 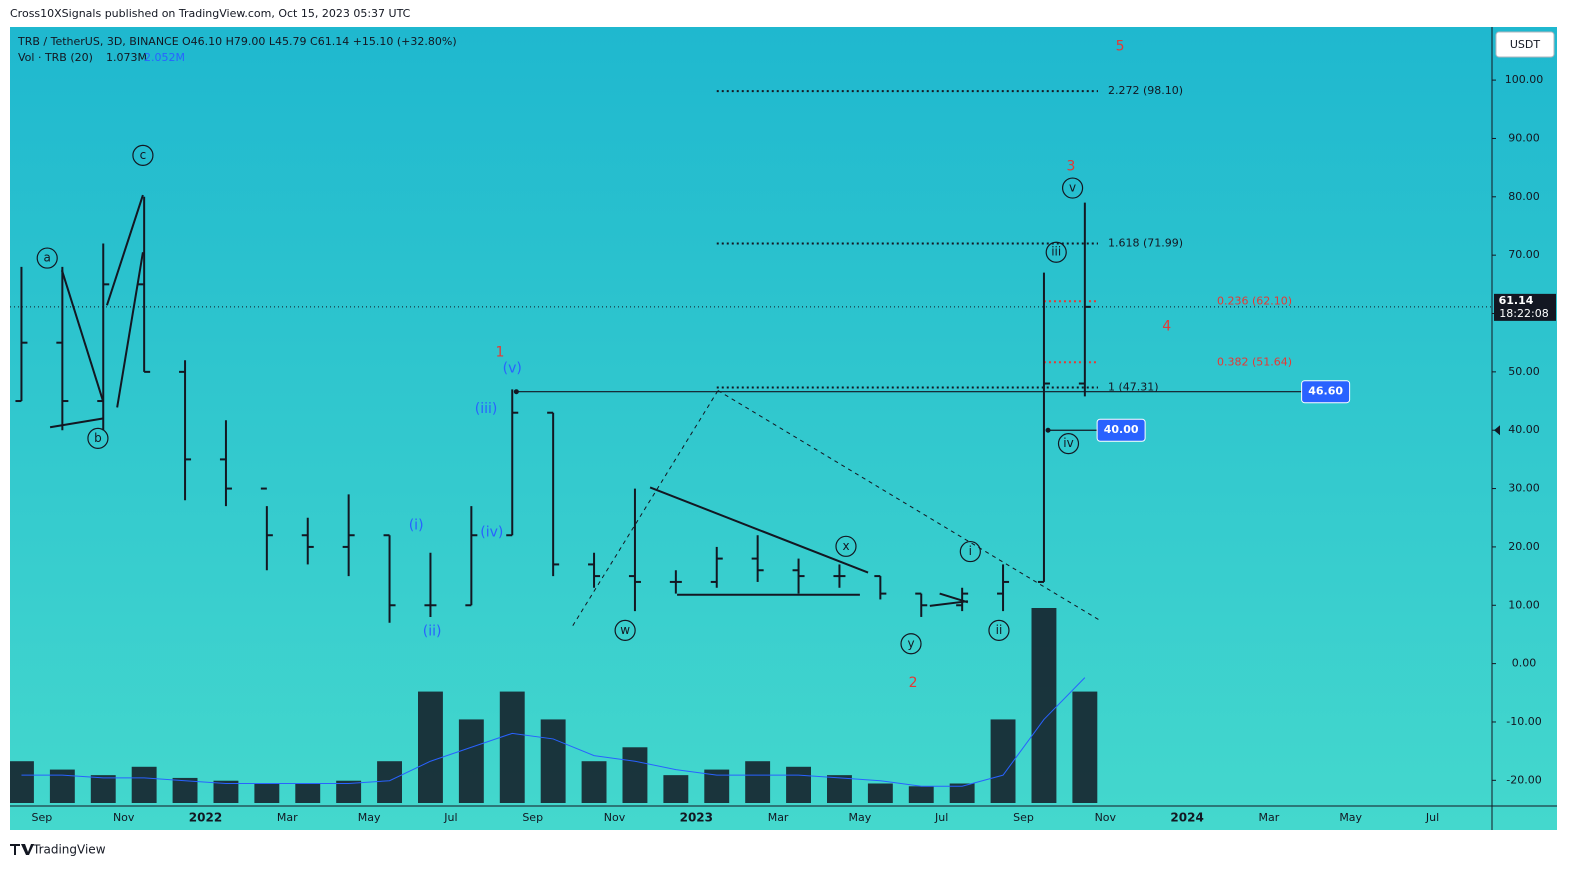 I want to click on symbol: TRB / TetherUS, 3D, BINANCE, so click(x=98, y=41).